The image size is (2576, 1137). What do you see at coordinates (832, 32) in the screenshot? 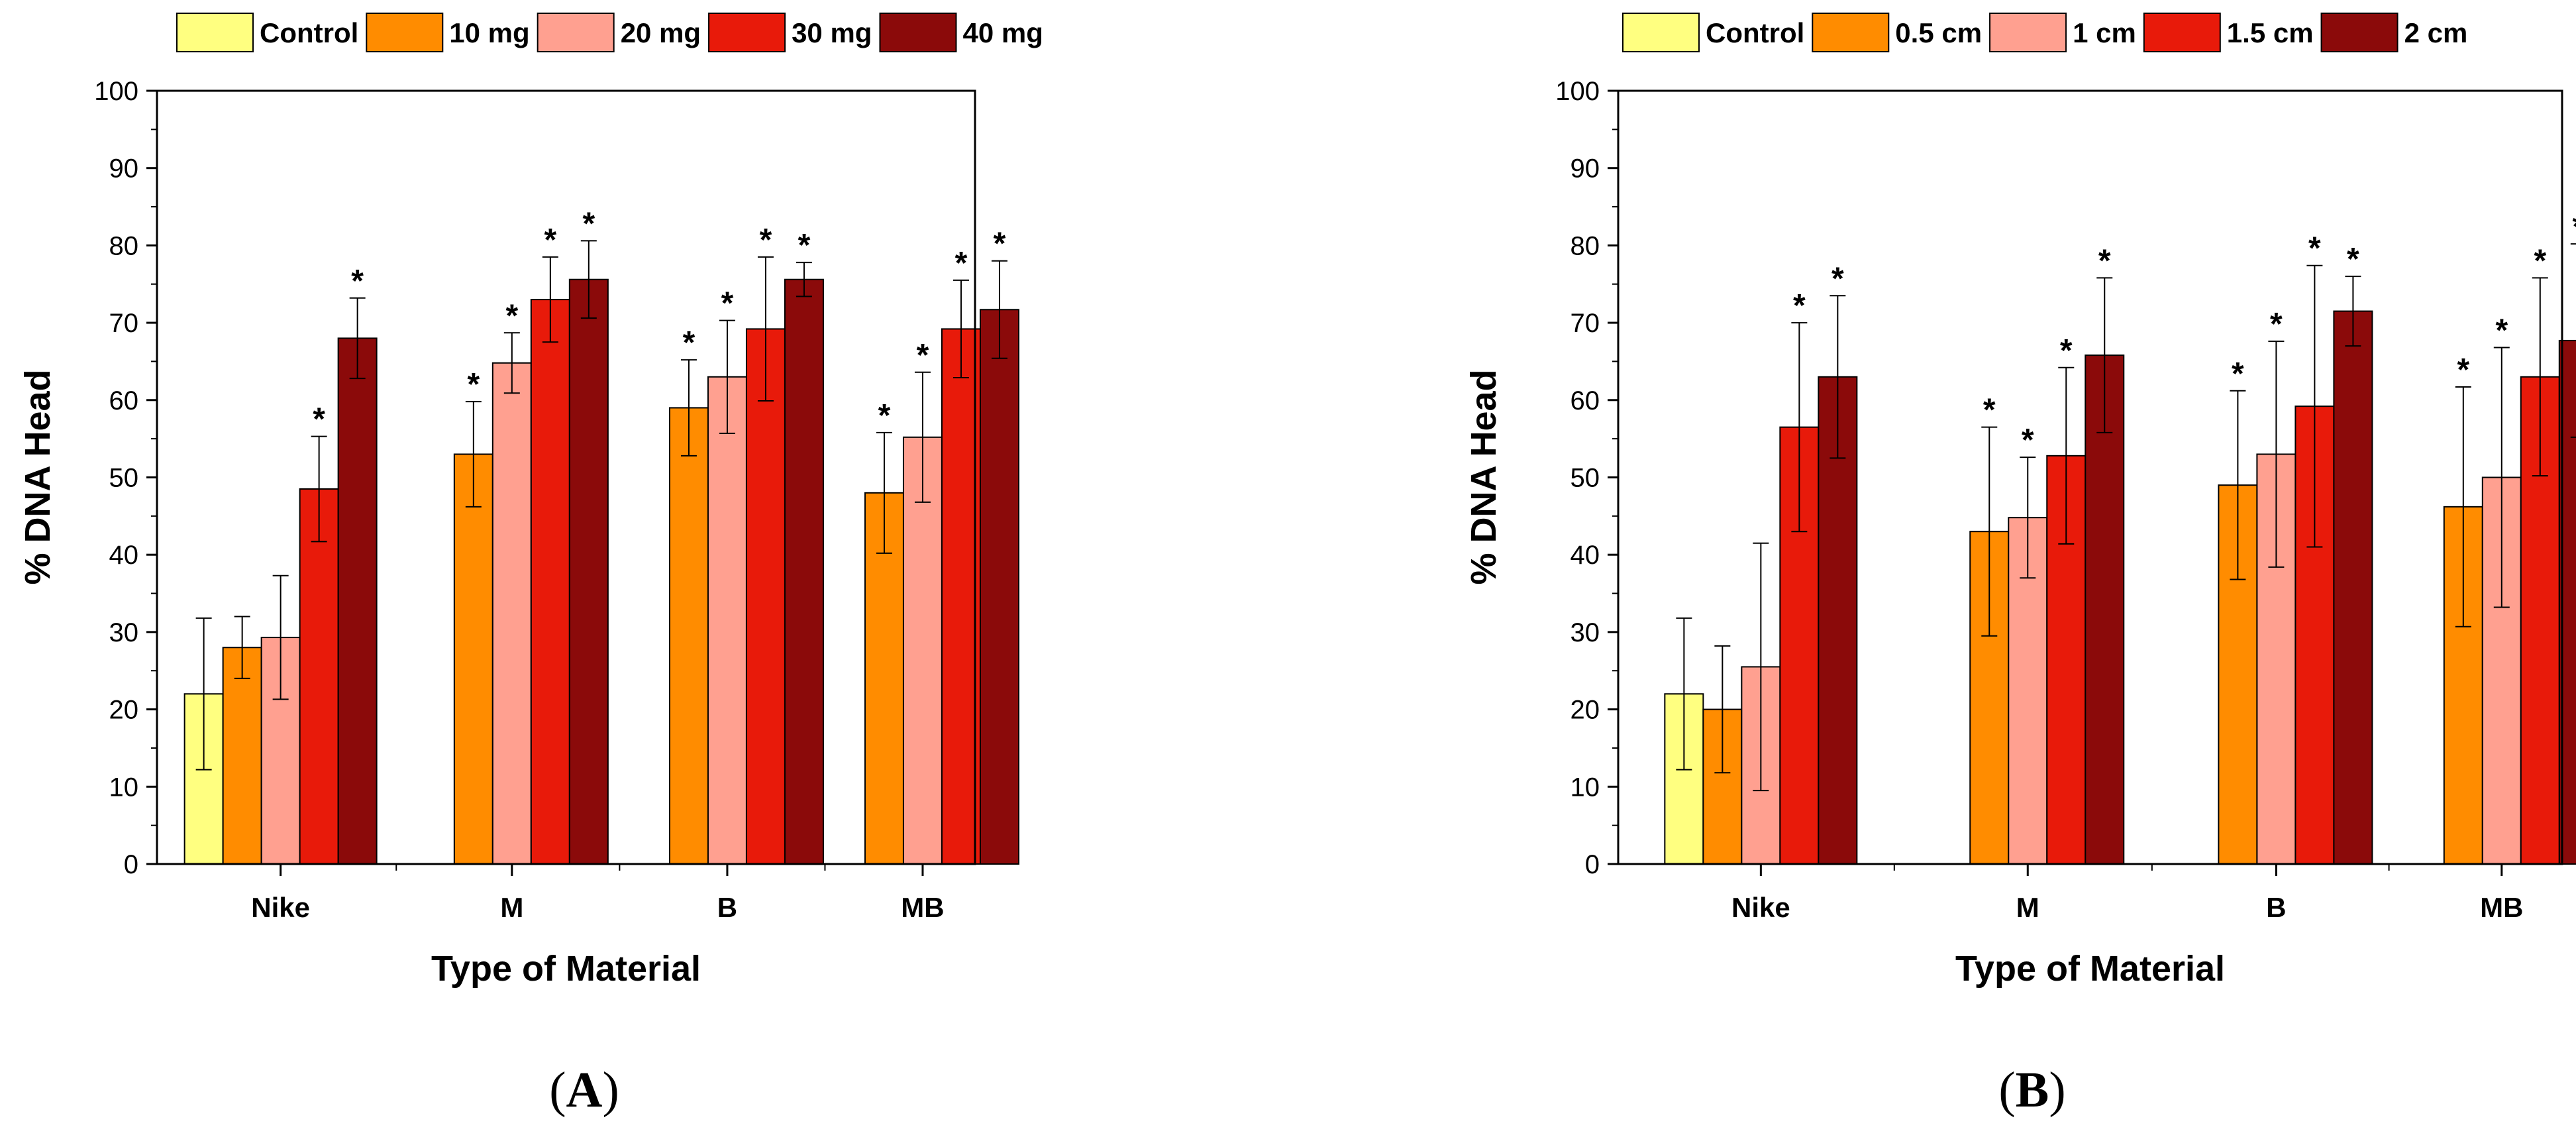
I see `legend-label: 30 mg` at bounding box center [832, 32].